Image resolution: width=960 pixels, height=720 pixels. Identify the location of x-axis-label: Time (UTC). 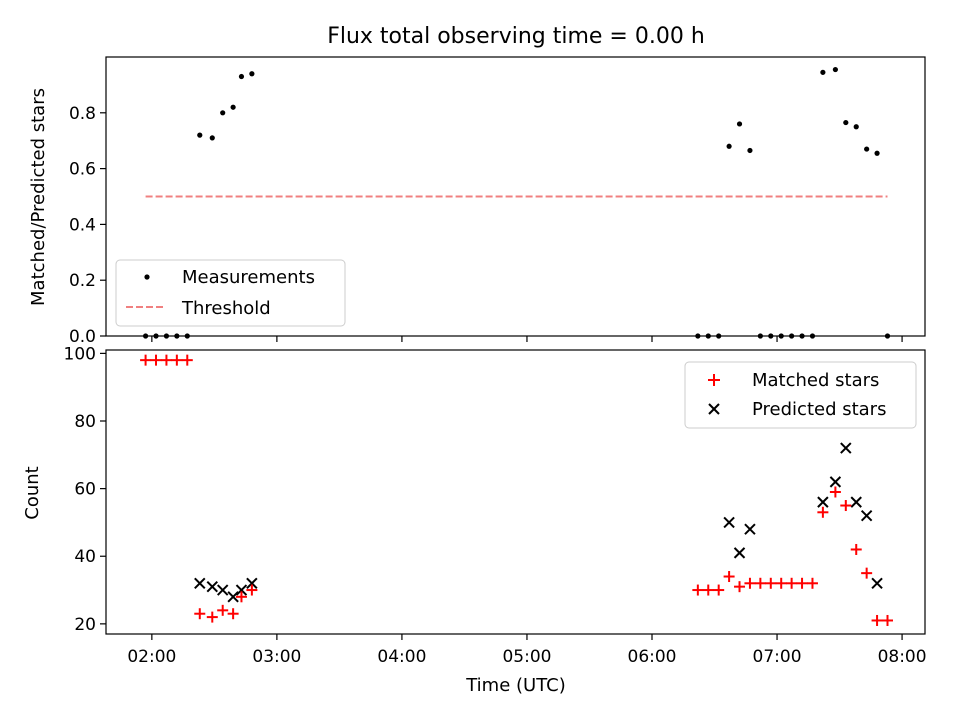
(515, 685).